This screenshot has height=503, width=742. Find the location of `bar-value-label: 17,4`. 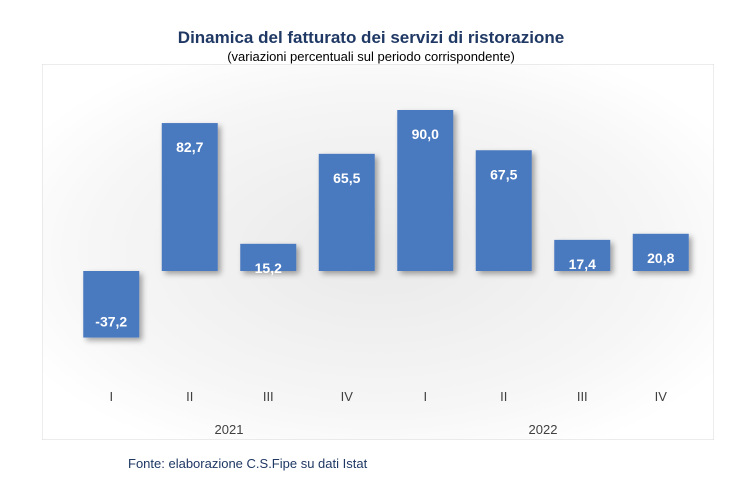

bar-value-label: 17,4 is located at coordinates (582, 264).